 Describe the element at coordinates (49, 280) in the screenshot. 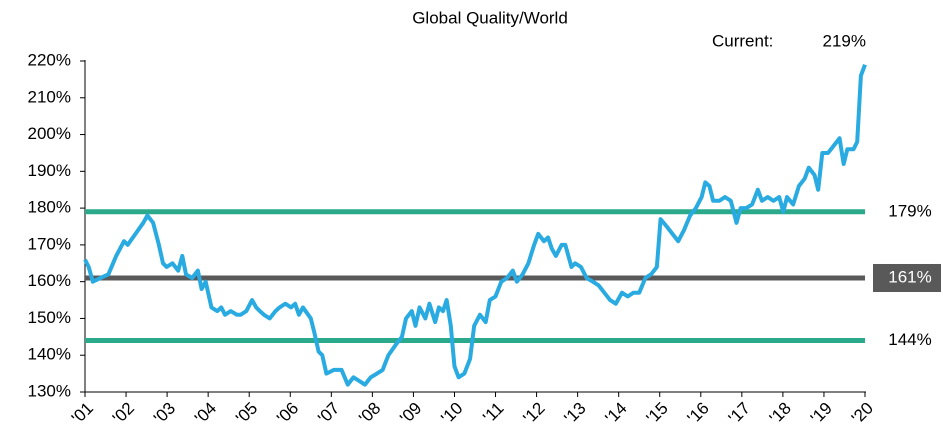

I see `y-tick-label: 160%` at that location.